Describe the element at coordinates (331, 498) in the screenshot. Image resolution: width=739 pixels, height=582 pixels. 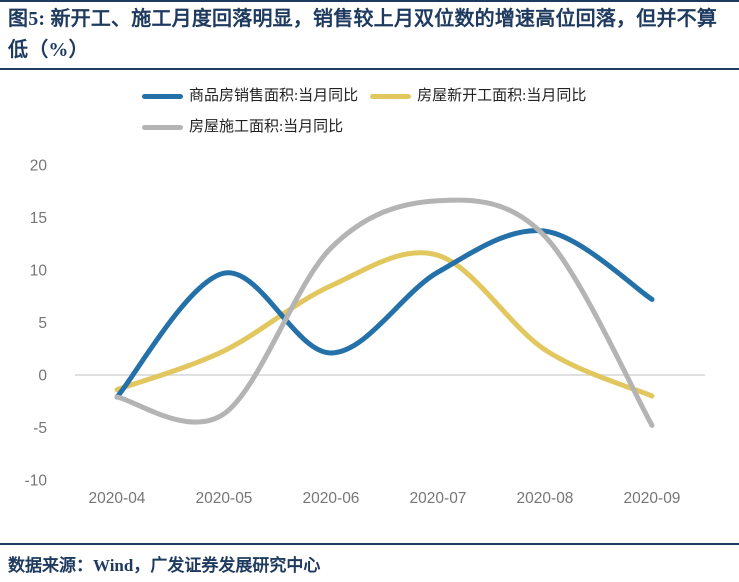
I see `x-axis-tick-label: 2020-06` at that location.